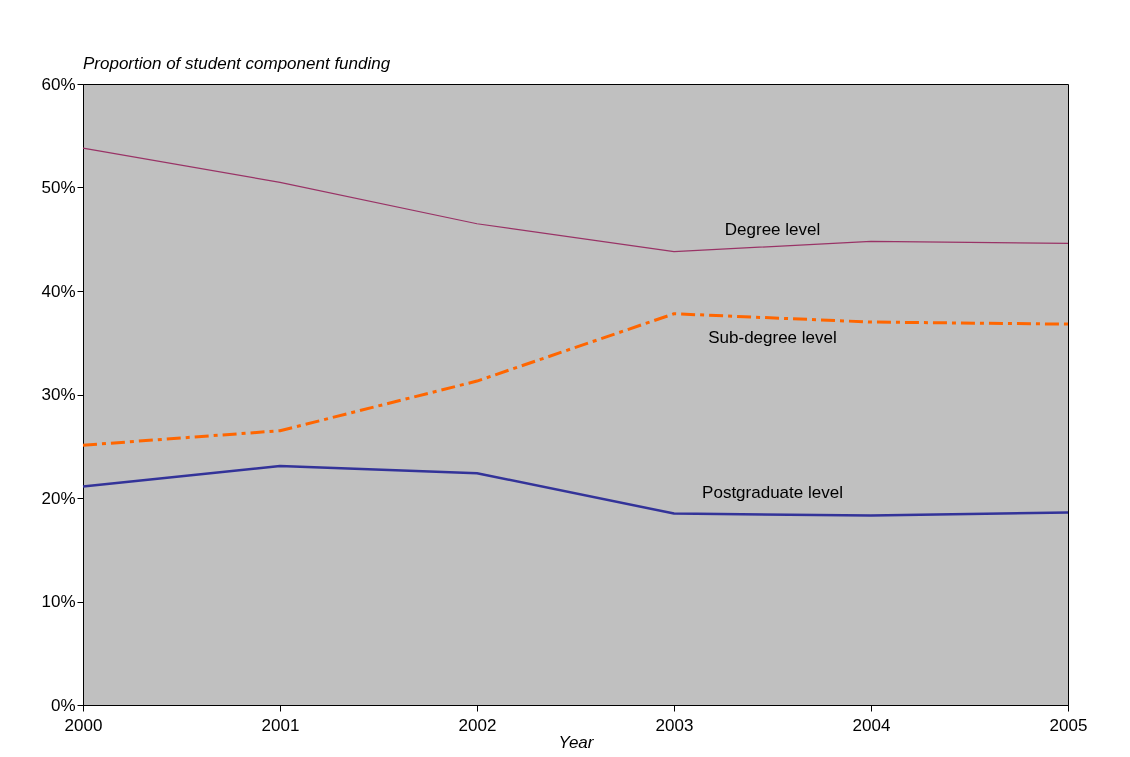  I want to click on x-tick-label: 2001, so click(280, 725).